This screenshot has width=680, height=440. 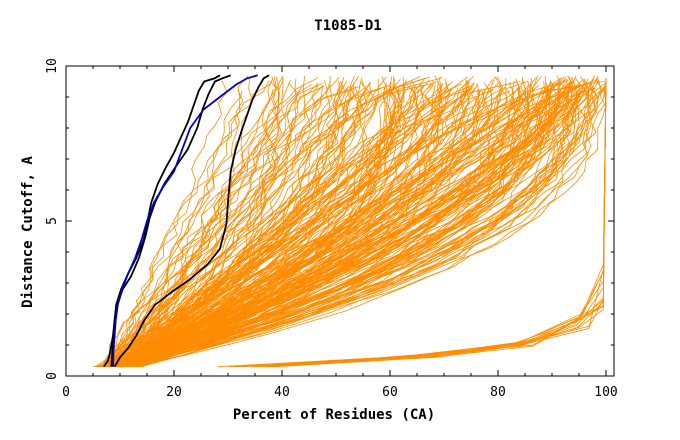 What do you see at coordinates (66, 392) in the screenshot?
I see `x-tick-label: 0` at bounding box center [66, 392].